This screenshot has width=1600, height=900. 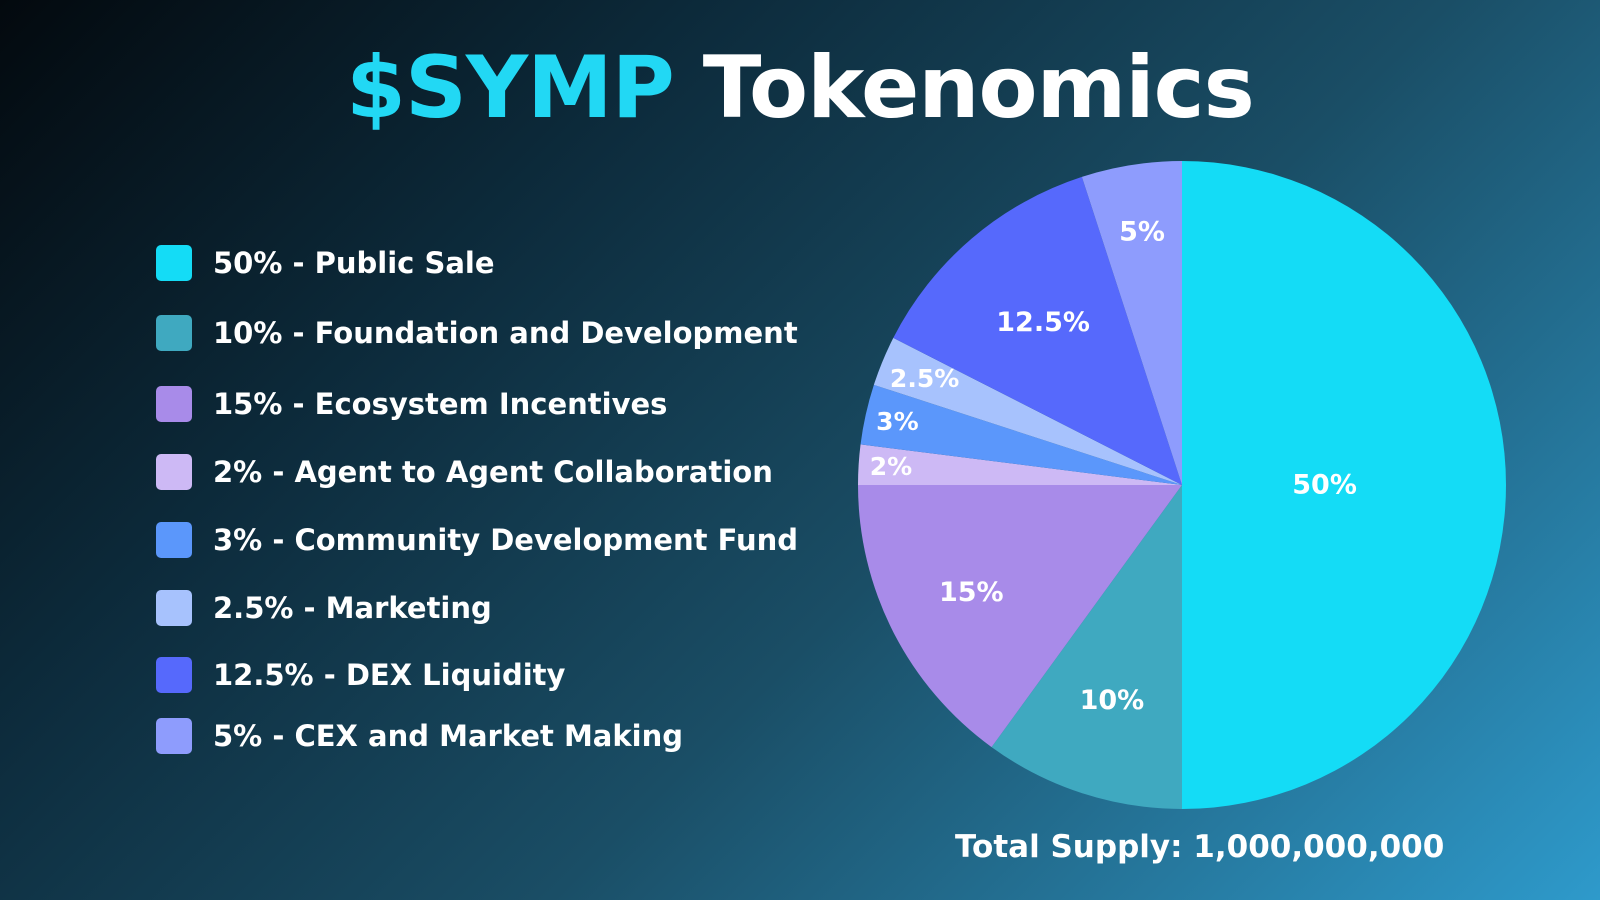 What do you see at coordinates (354, 263) in the screenshot?
I see `legend-label: 50% - Public Sale` at bounding box center [354, 263].